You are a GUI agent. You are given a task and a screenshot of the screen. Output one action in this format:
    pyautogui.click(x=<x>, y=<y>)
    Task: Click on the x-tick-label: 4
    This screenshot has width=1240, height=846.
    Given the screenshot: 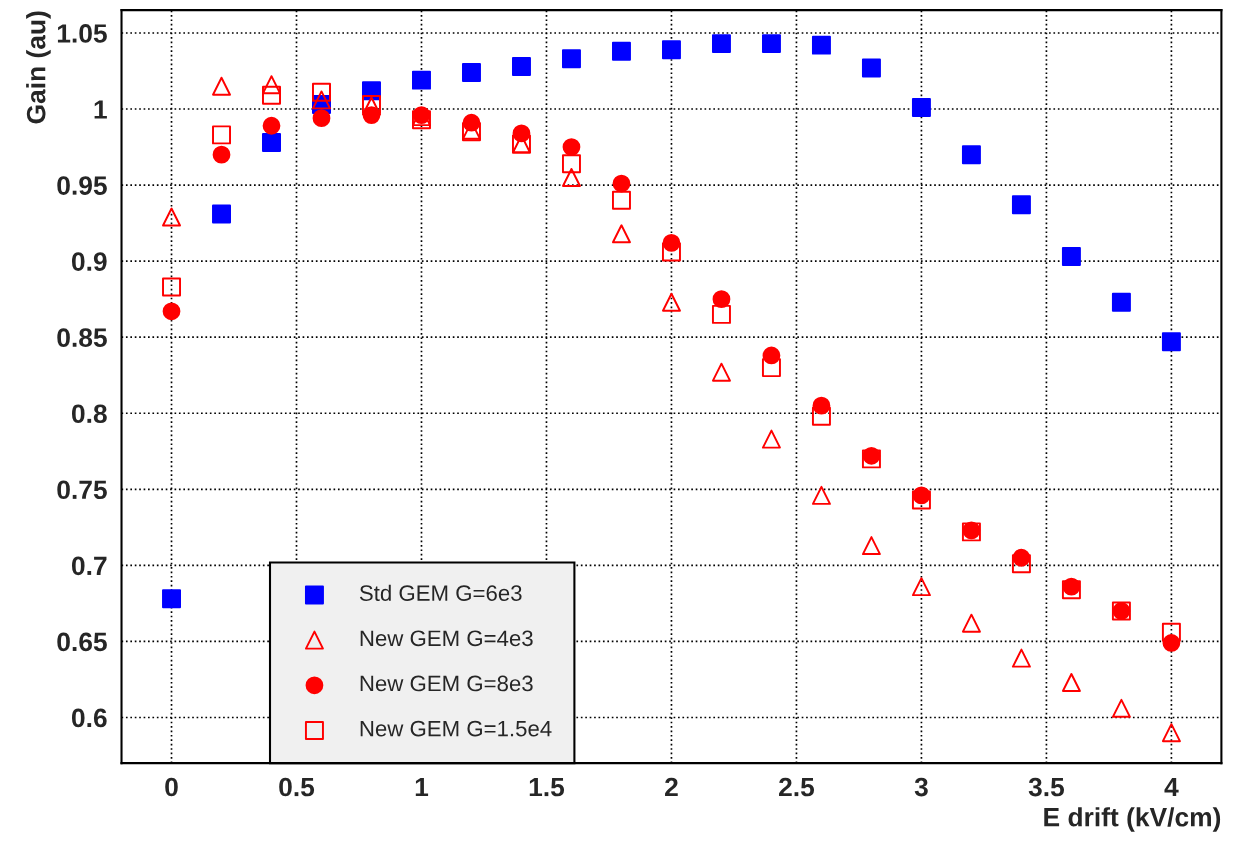 What is the action you would take?
    pyautogui.click(x=1171, y=787)
    